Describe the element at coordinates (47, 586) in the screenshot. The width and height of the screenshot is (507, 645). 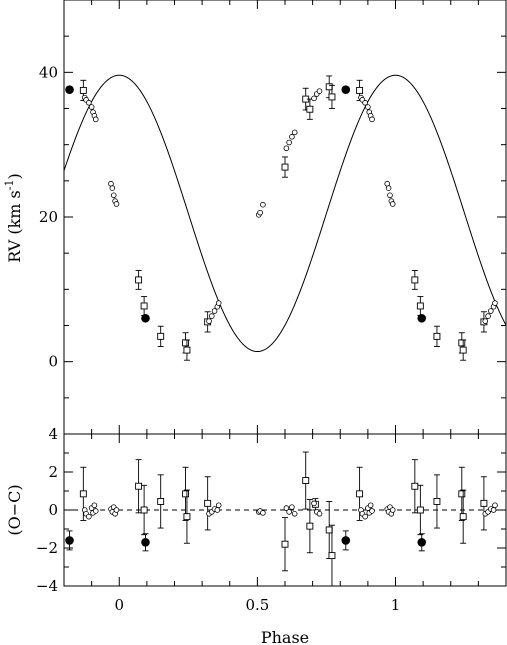
I see `y-tick-label: −4` at that location.